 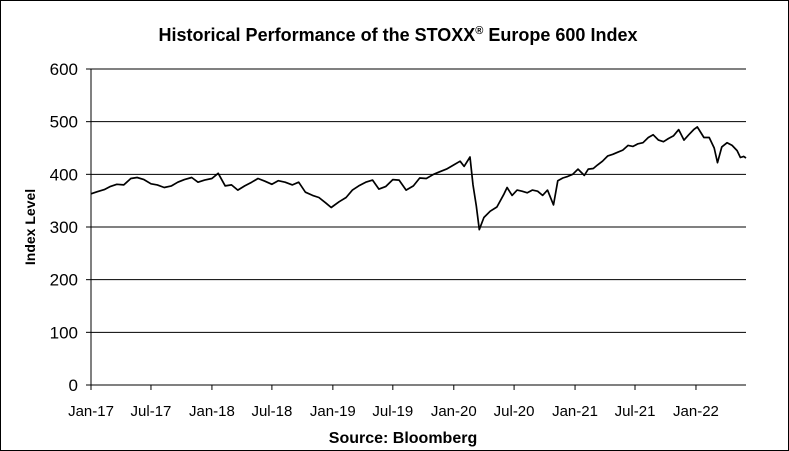 I want to click on x-tick-label: Jan-18, so click(x=212, y=411).